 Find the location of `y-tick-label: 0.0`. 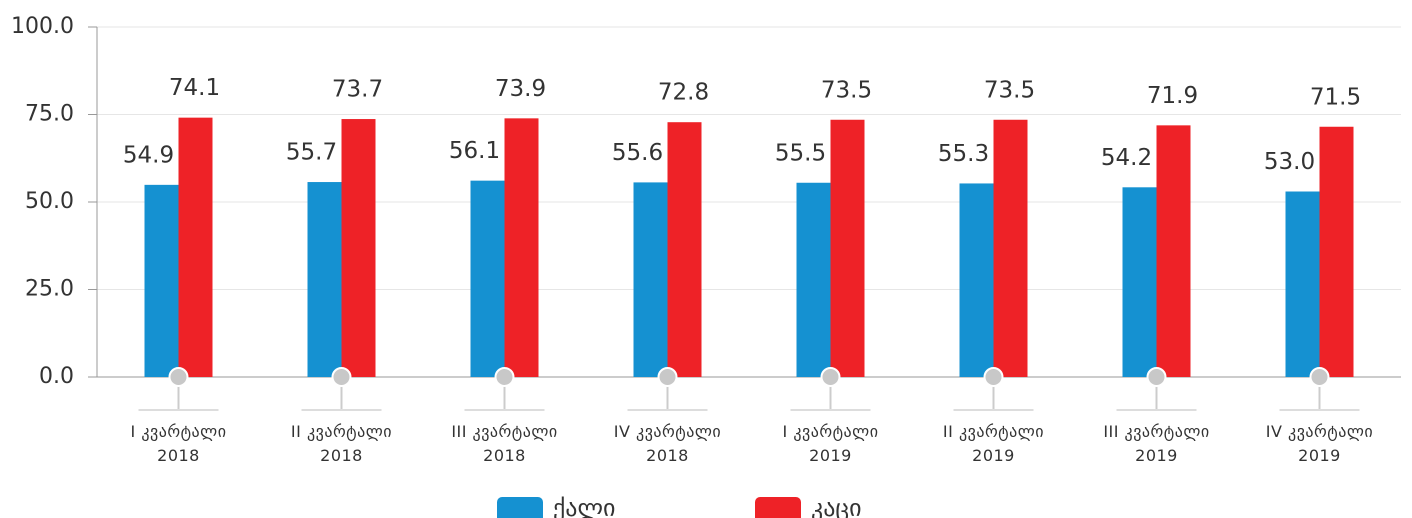

y-tick-label: 0.0 is located at coordinates (56, 376).